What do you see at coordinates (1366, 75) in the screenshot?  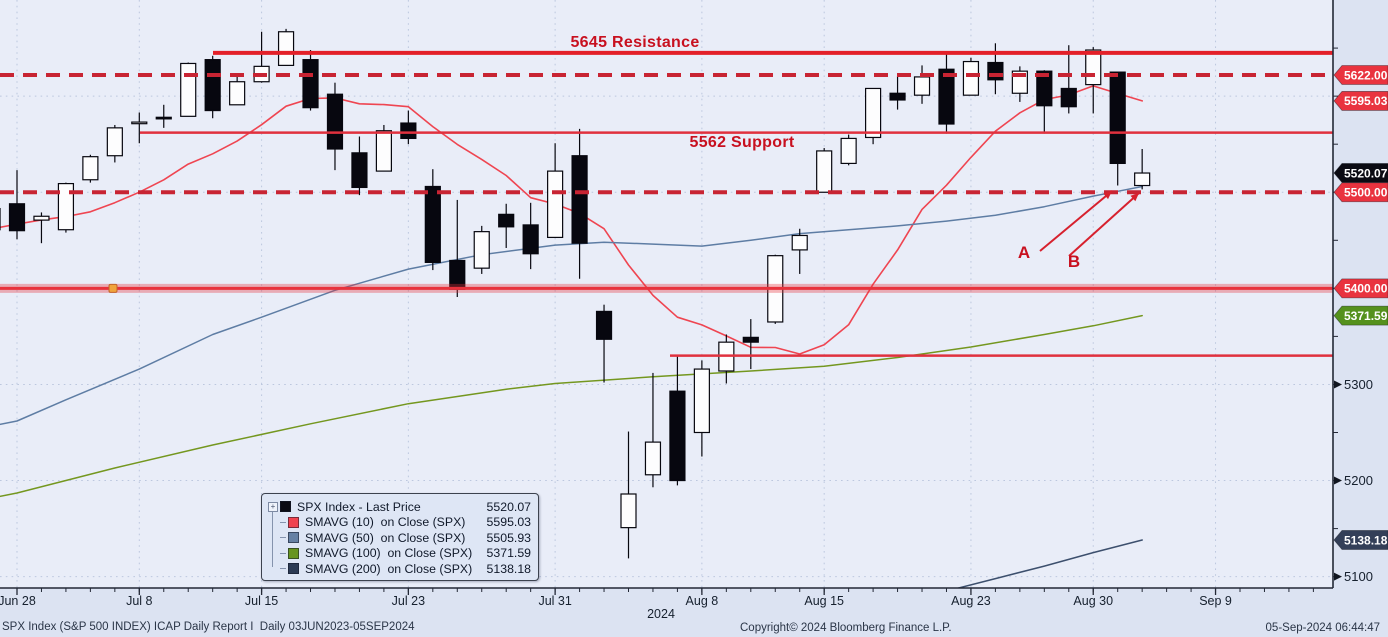 I see `price-badge-text: 5622.00` at bounding box center [1366, 75].